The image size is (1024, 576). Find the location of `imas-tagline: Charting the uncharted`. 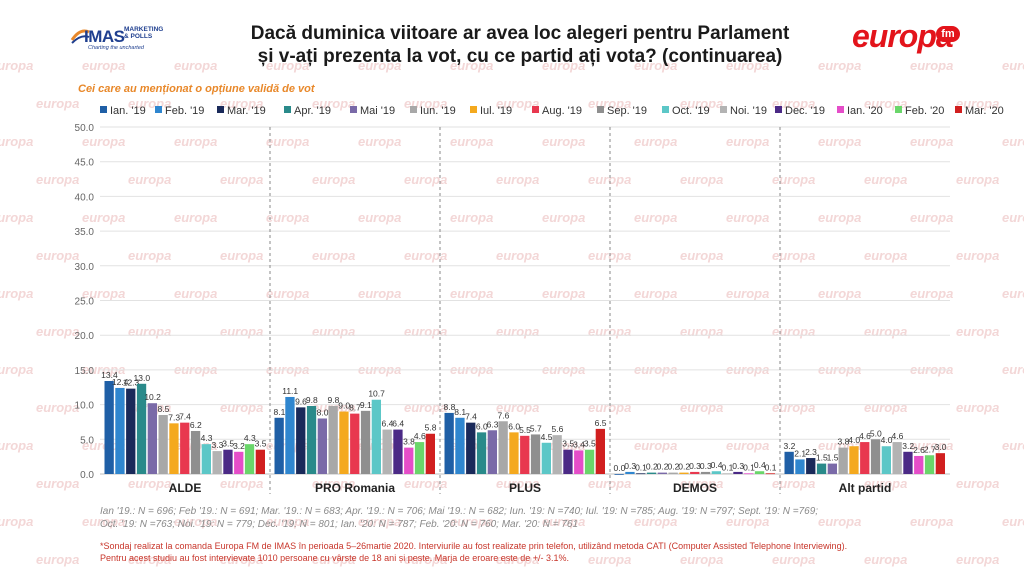

imas-tagline: Charting the uncharted is located at coordinates (116, 48).